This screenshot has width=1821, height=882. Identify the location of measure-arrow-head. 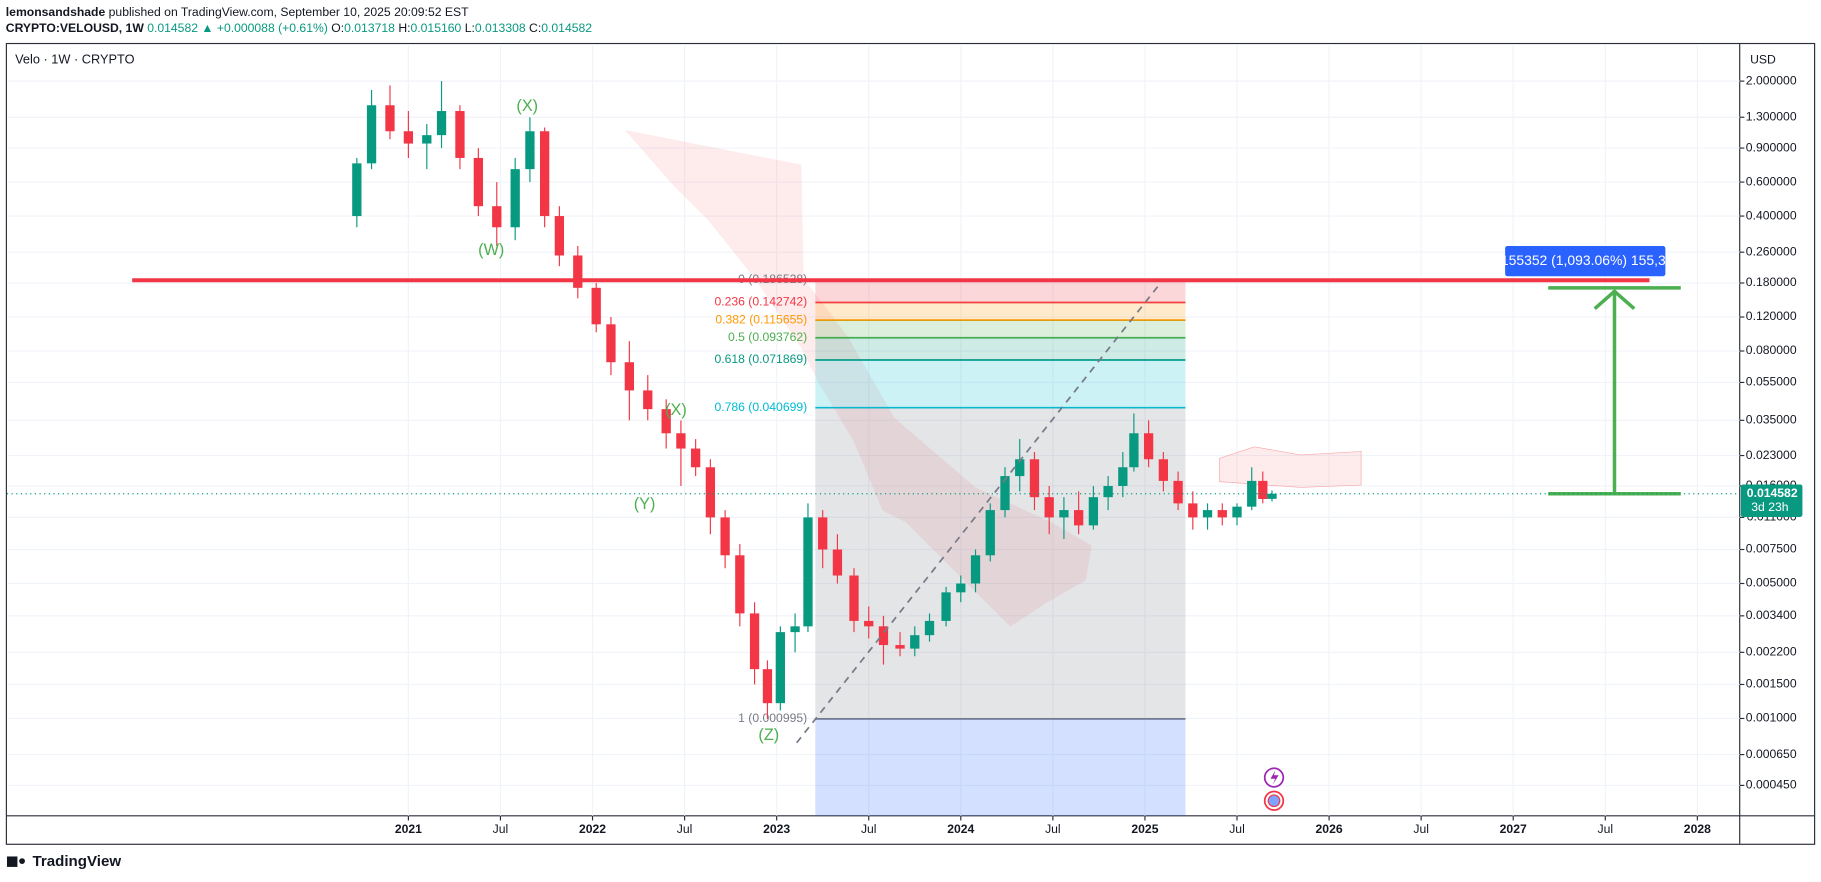
(1614, 300).